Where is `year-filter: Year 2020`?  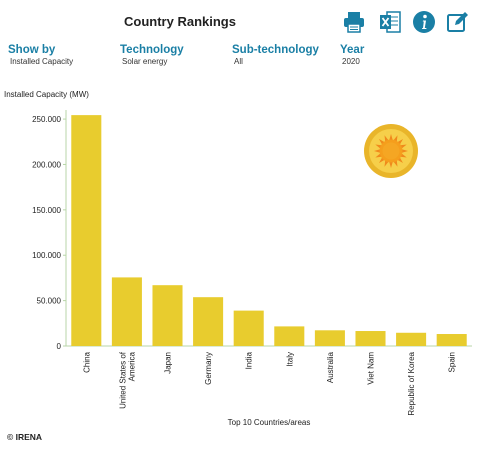
year-filter: Year 2020 is located at coordinates (352, 55).